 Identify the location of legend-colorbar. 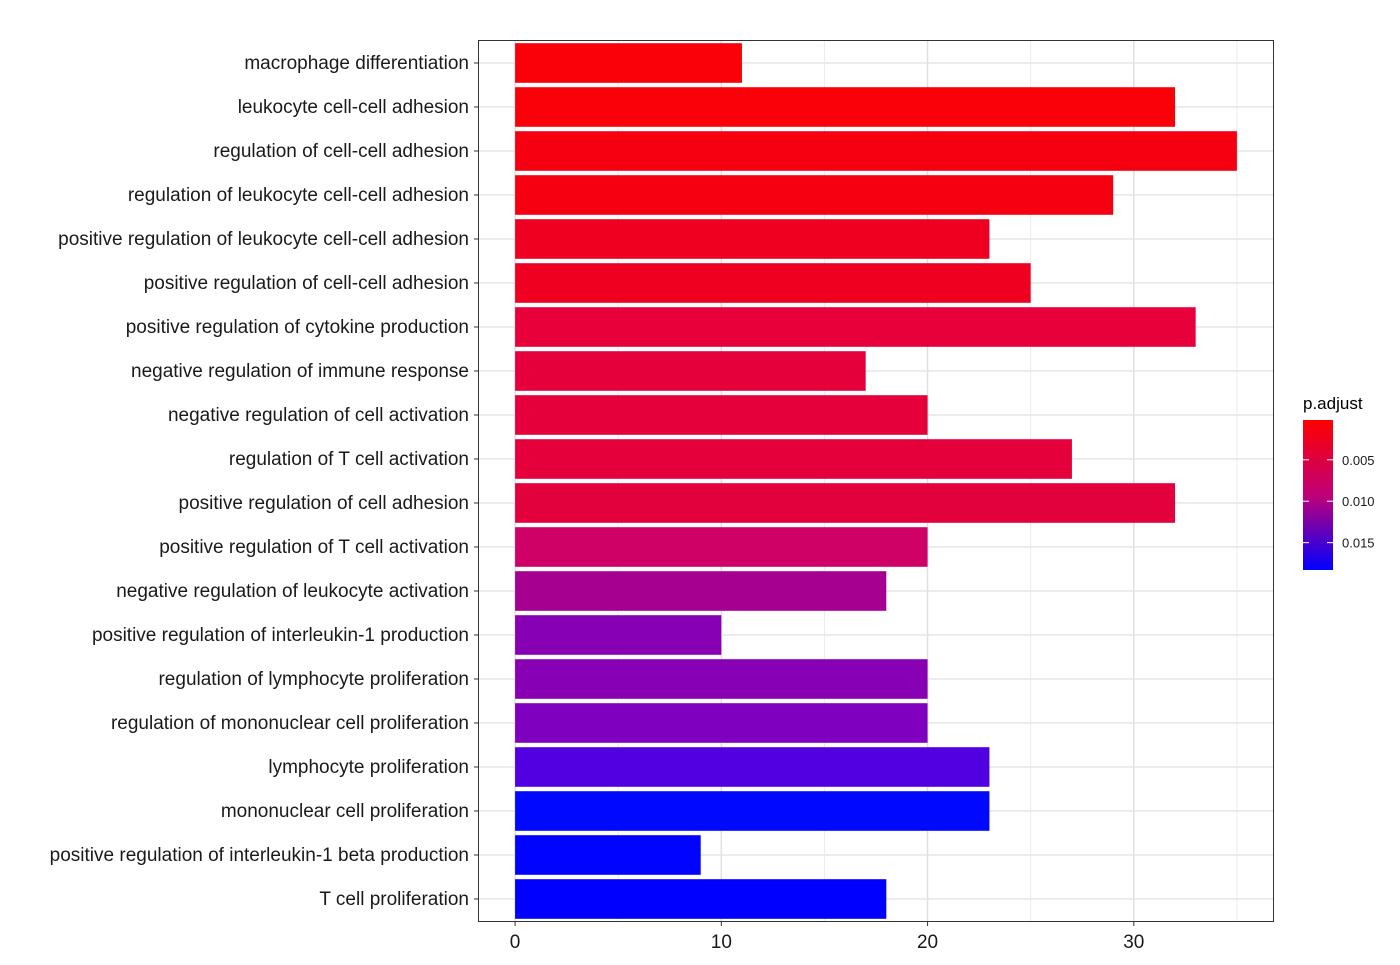
(1318, 495).